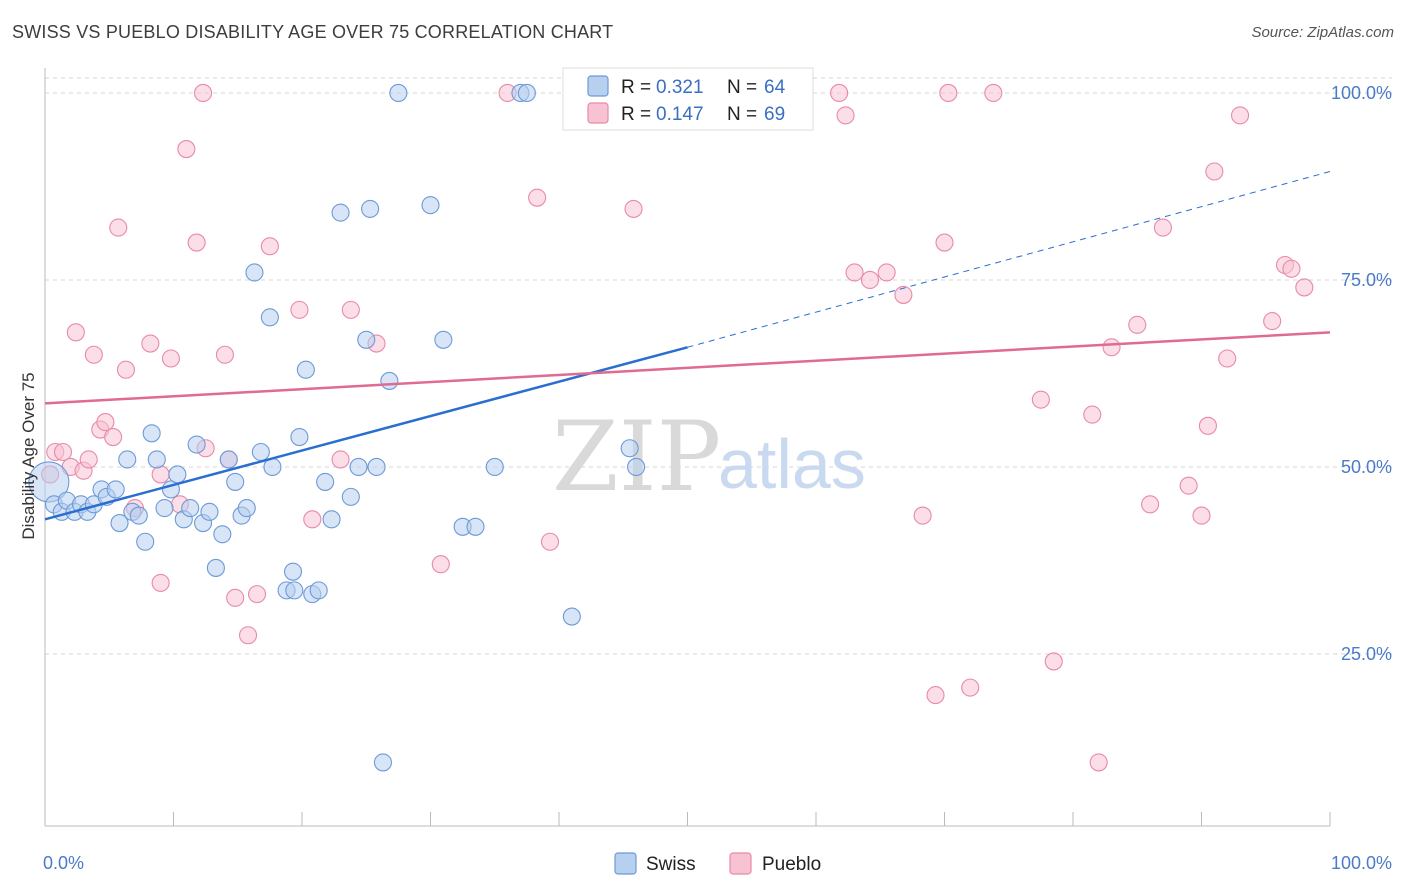  I want to click on bottom-legend-pueblo: Pueblo, so click(791, 864).